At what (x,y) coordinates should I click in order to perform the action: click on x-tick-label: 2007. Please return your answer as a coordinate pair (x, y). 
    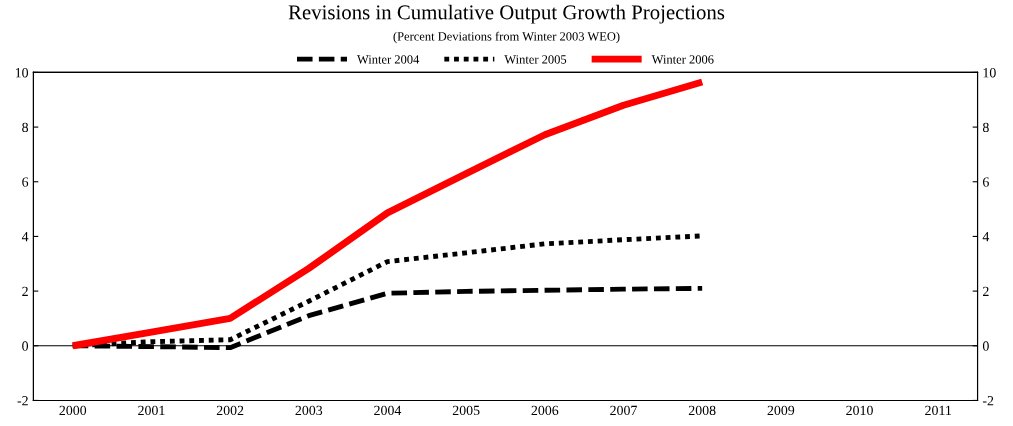
    Looking at the image, I should click on (623, 410).